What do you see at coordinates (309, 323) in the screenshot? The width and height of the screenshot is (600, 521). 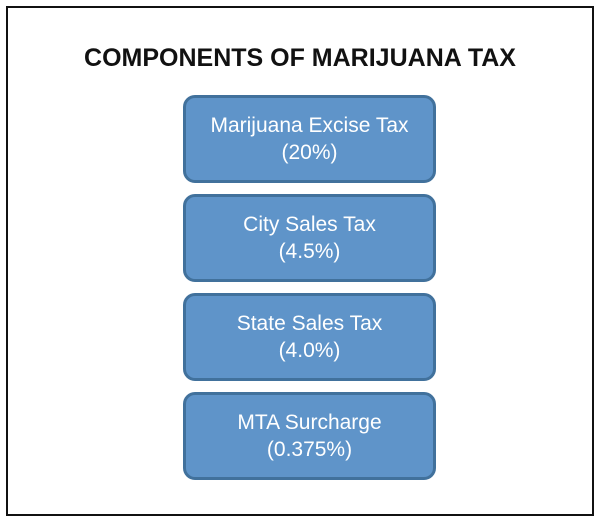 I see `component-name: State Sales Tax` at bounding box center [309, 323].